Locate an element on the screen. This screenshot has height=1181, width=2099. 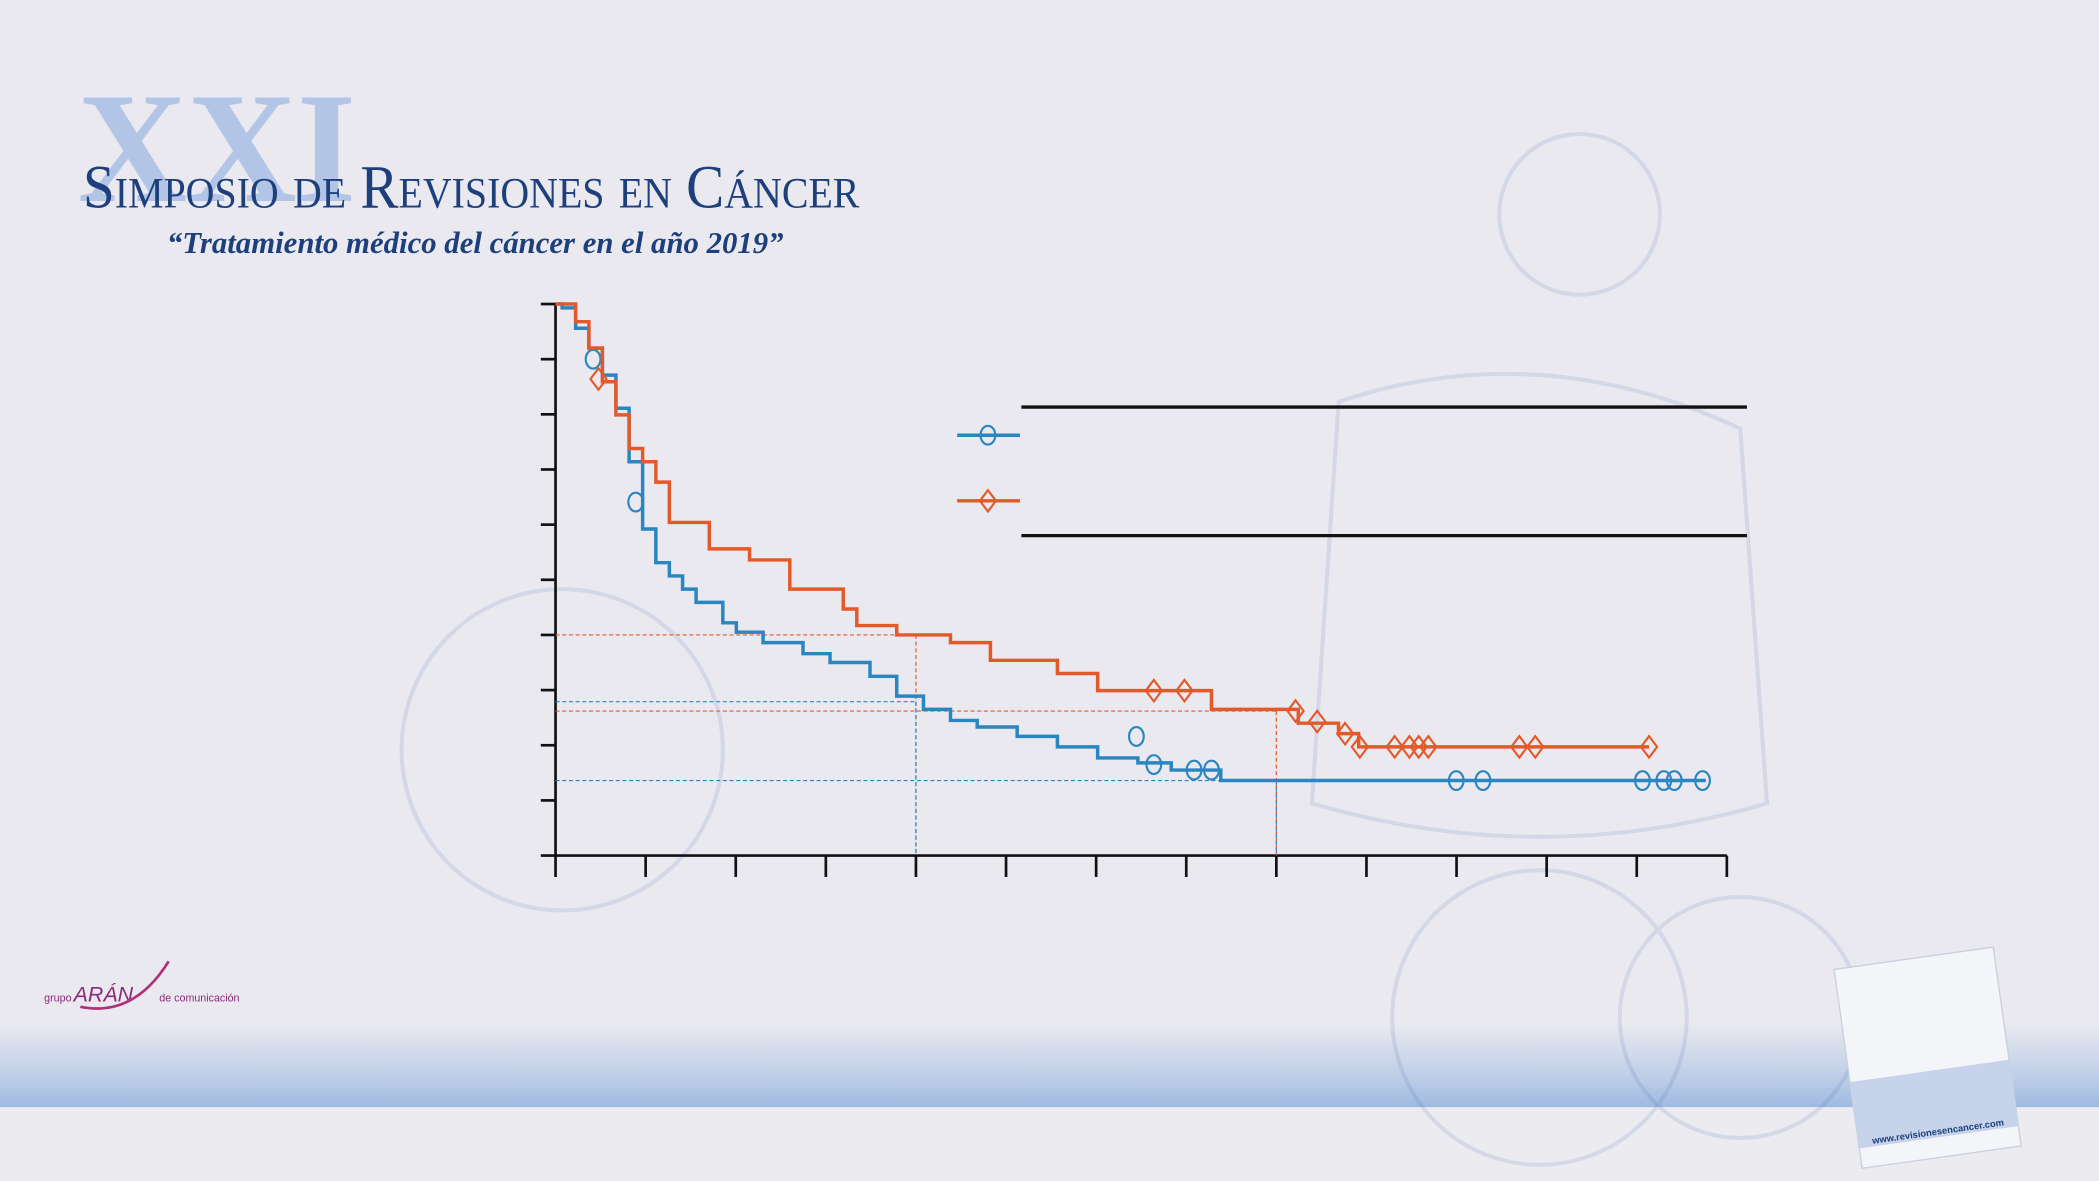
cover-art is located at coordinates (1934, 1104).